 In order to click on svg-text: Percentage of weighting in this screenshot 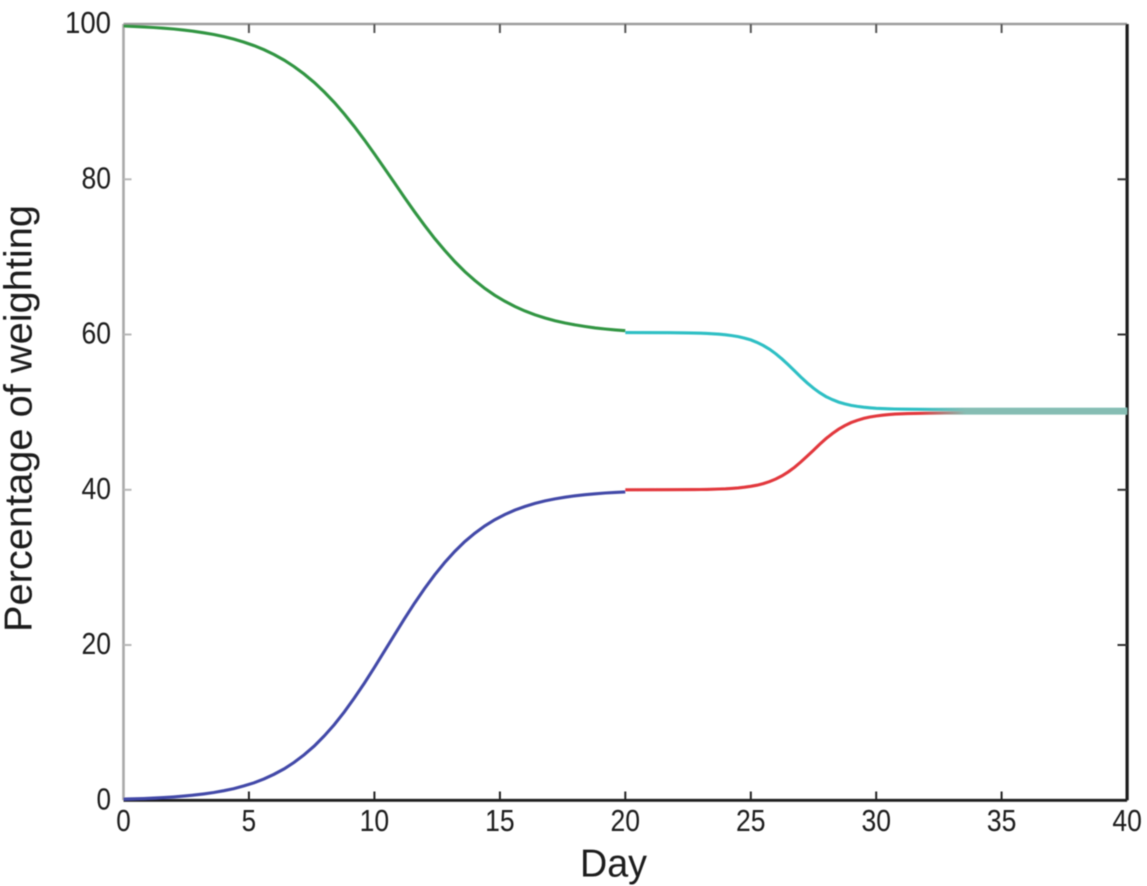, I will do `click(20, 418)`.